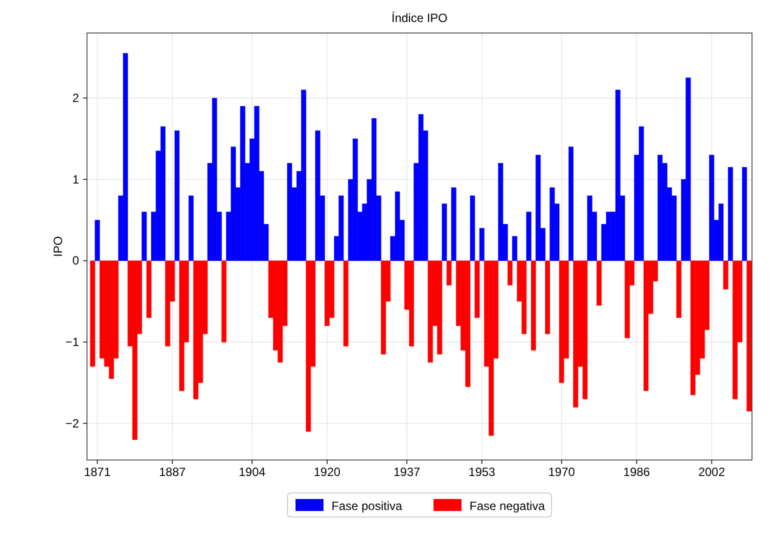  Describe the element at coordinates (58, 246) in the screenshot. I see `y-axis-title: IPO` at that location.